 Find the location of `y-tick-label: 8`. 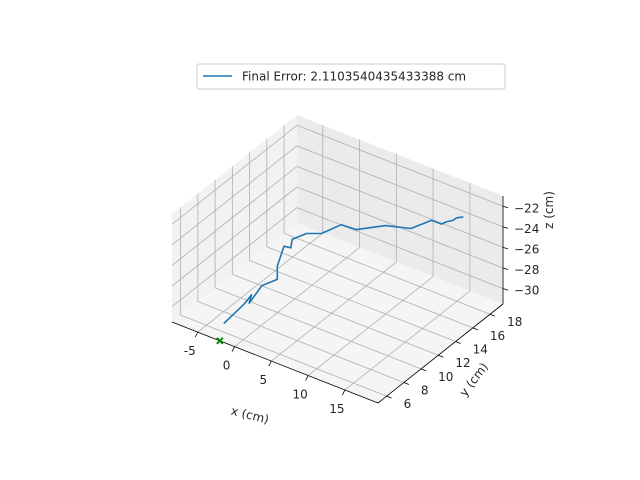

y-tick-label: 8 is located at coordinates (425, 391).